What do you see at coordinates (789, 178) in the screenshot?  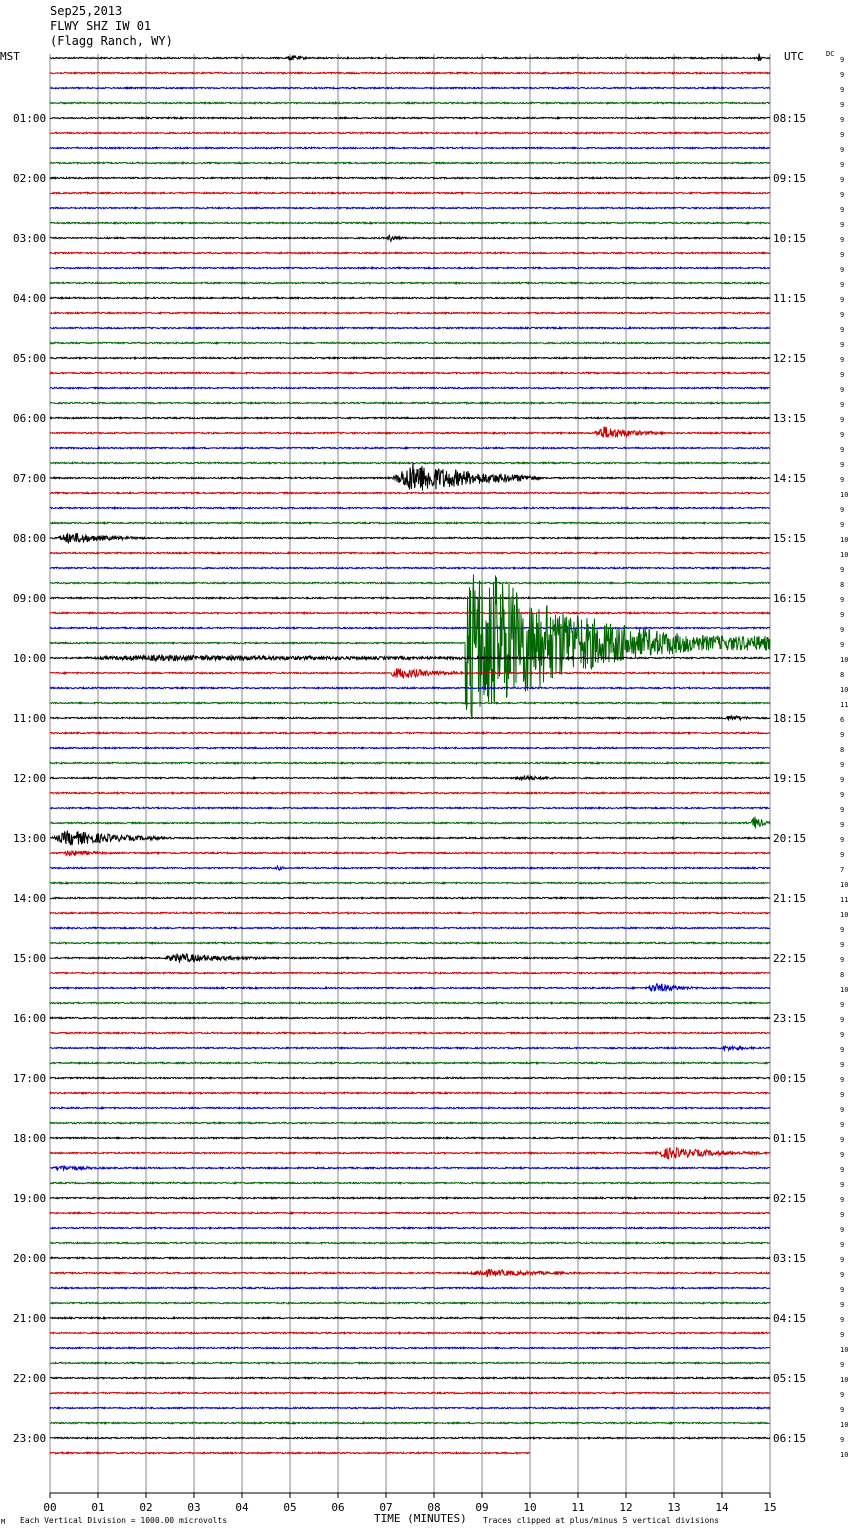 I see `right-hour-label-1: 09:15` at bounding box center [789, 178].